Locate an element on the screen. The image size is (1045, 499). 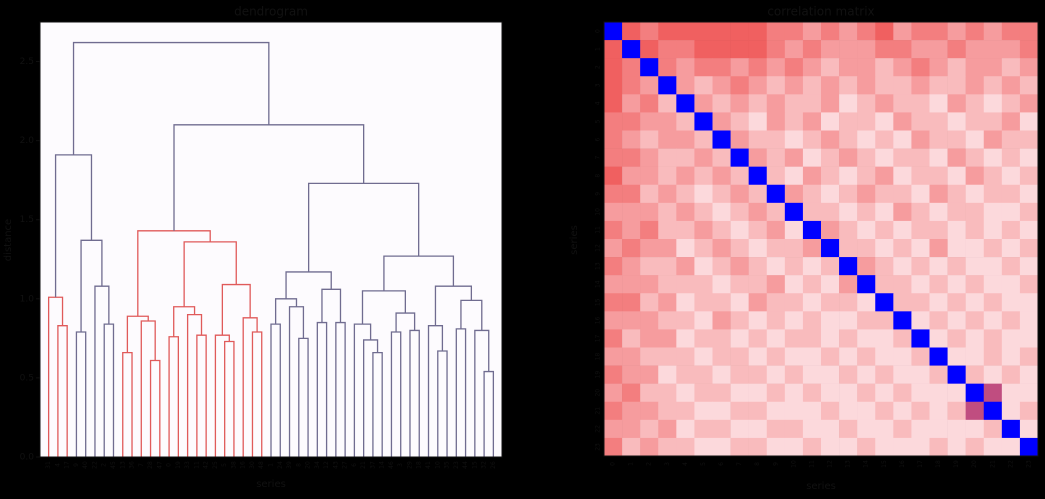
leaf-label: 4 is located at coordinates (57, 465).